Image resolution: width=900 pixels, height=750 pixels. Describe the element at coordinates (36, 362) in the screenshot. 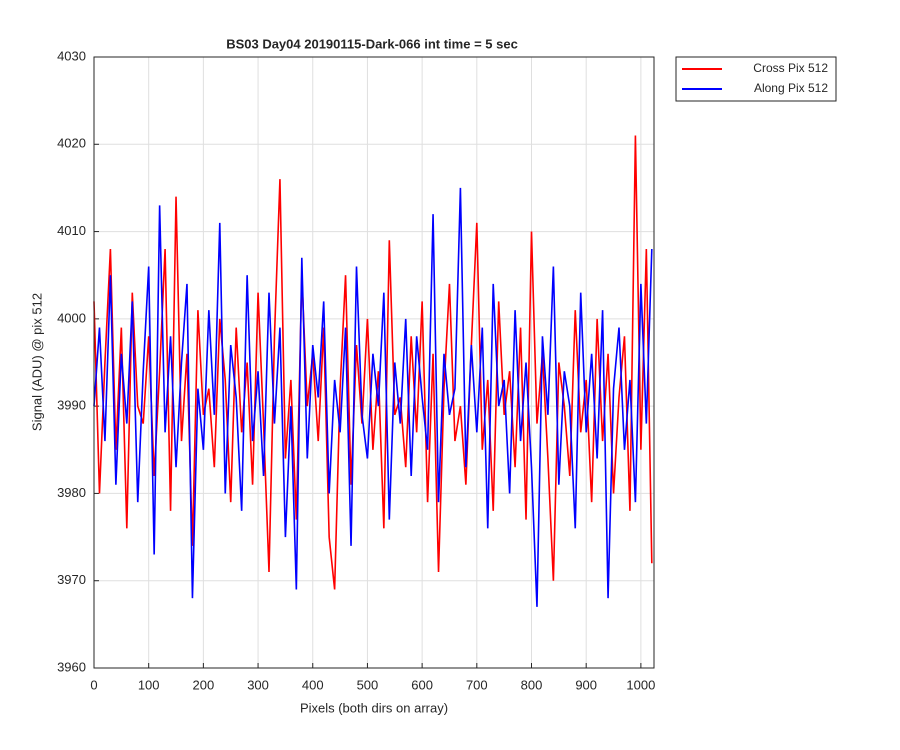

I see `y-axis-label: Signal (ADU) @ pix 512` at that location.